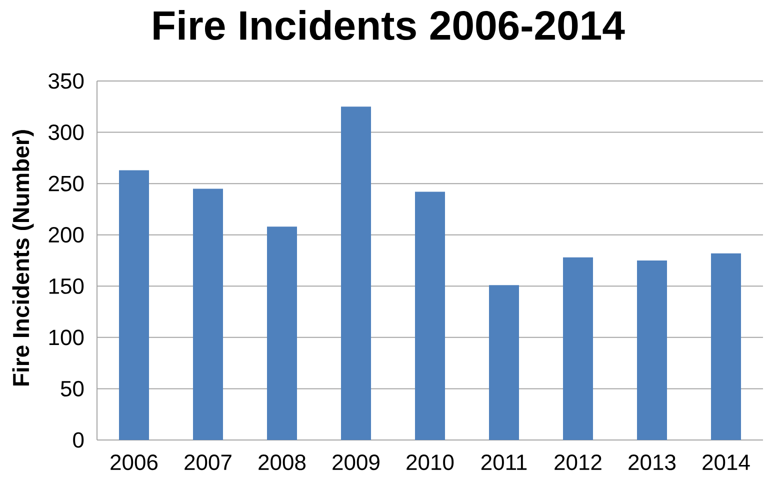 Image resolution: width=765 pixels, height=477 pixels. Describe the element at coordinates (389, 25) in the screenshot. I see `chart-title: Fire Incidents 2006-2014` at that location.